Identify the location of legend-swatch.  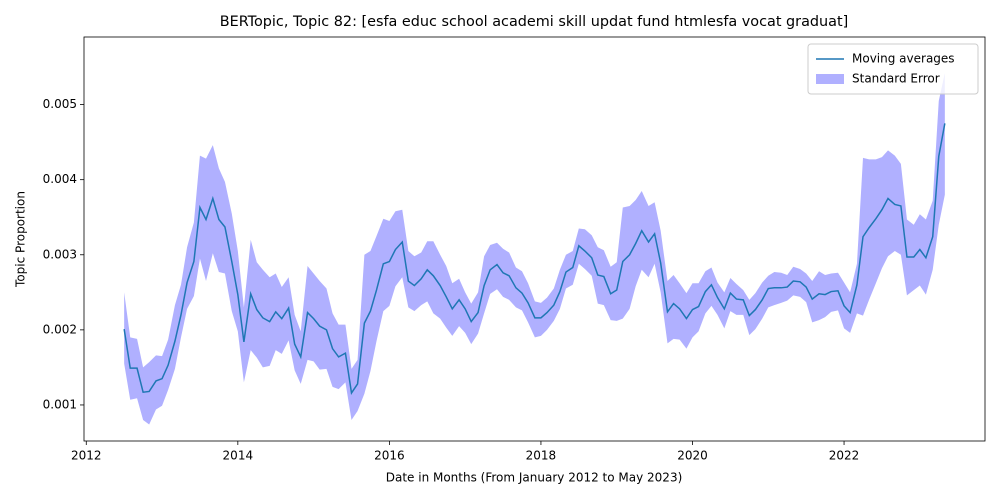
(830, 79).